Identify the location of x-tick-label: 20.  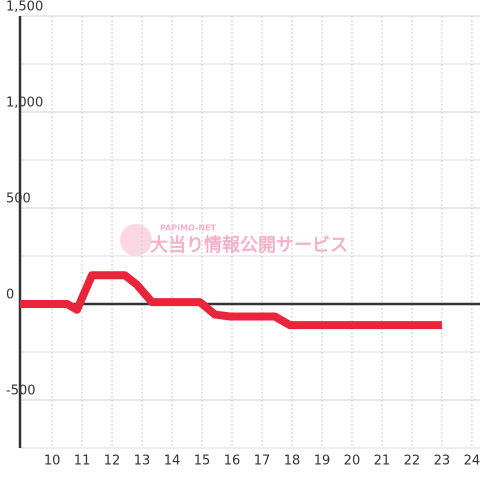
(352, 461).